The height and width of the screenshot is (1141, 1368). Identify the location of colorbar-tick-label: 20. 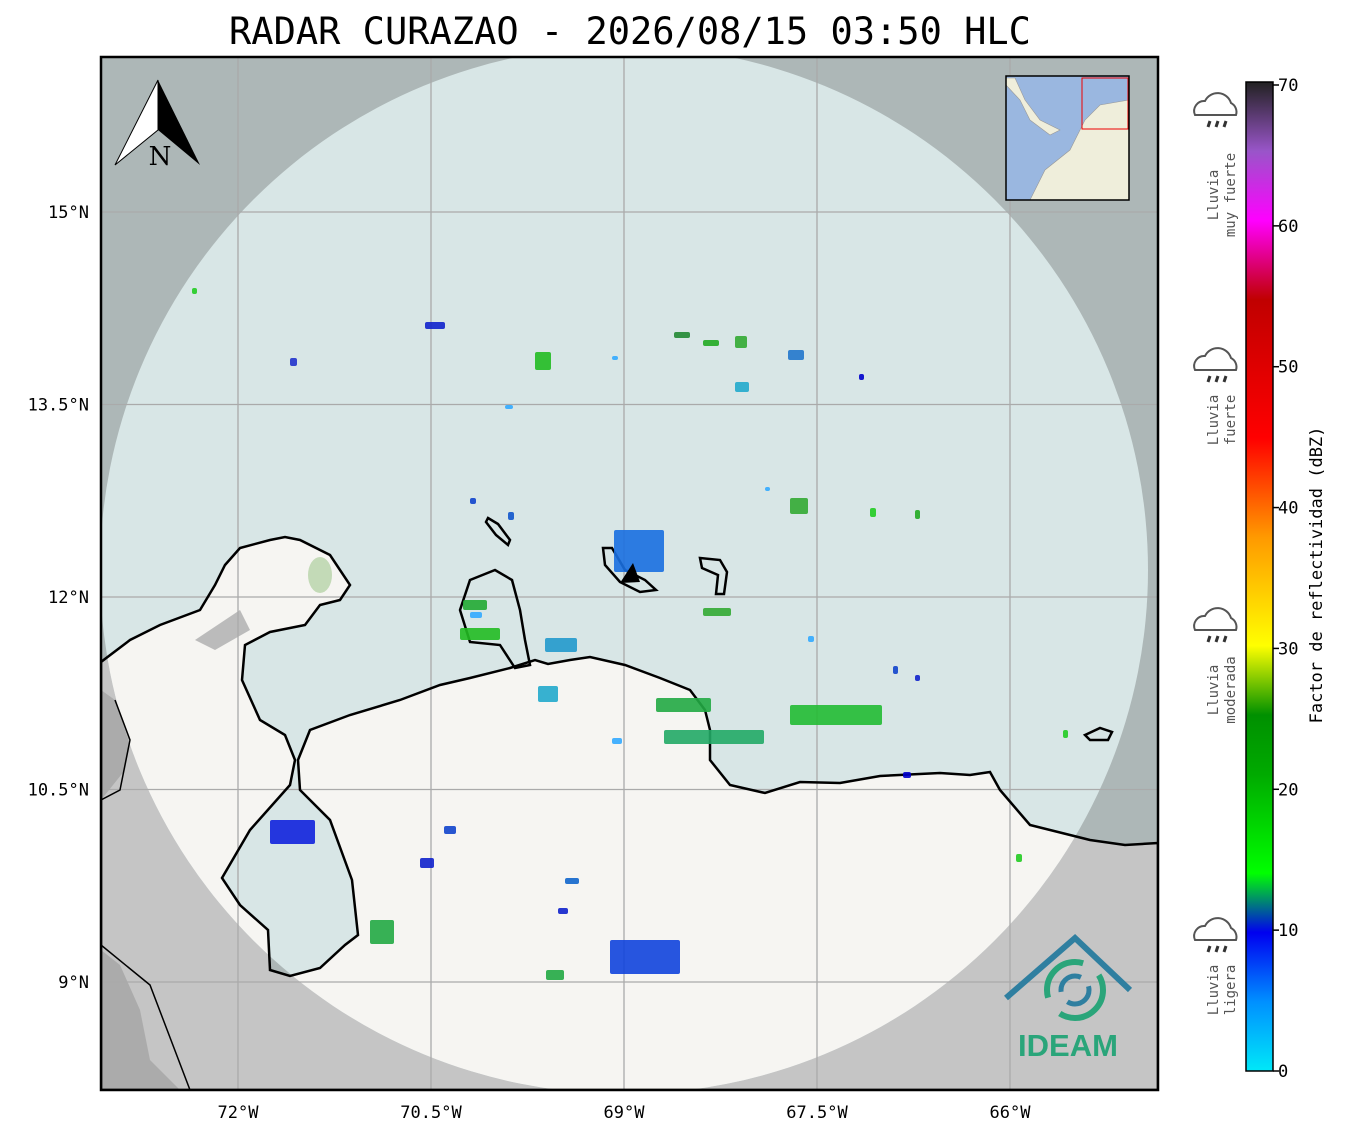
(1288, 790).